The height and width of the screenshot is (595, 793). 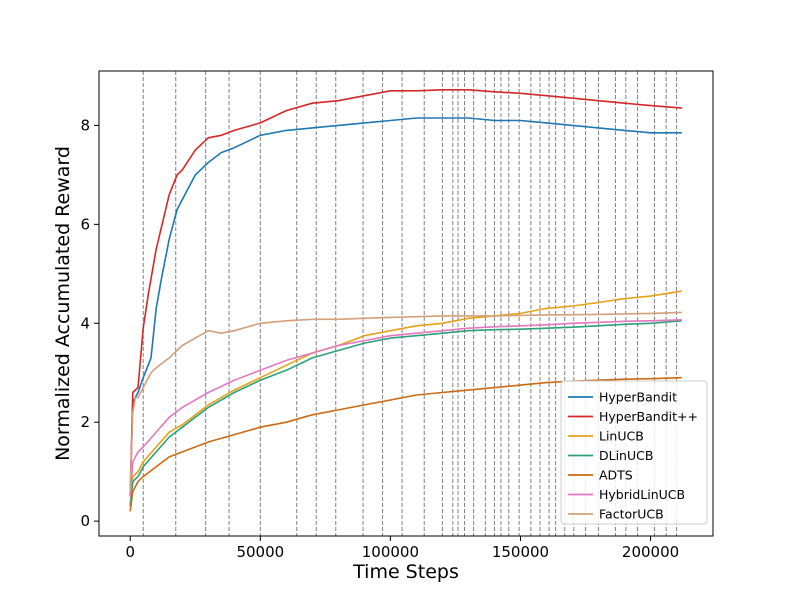 What do you see at coordinates (85, 224) in the screenshot?
I see `y-tick-label: 6` at bounding box center [85, 224].